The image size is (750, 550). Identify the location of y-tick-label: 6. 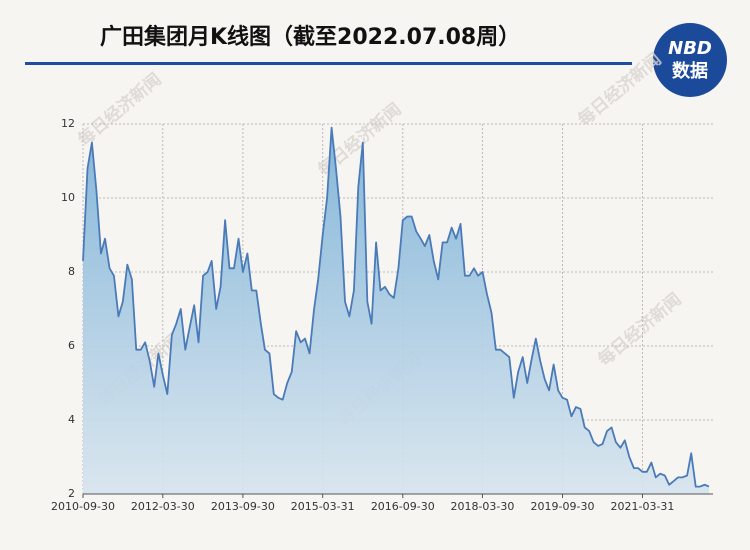
(71, 345).